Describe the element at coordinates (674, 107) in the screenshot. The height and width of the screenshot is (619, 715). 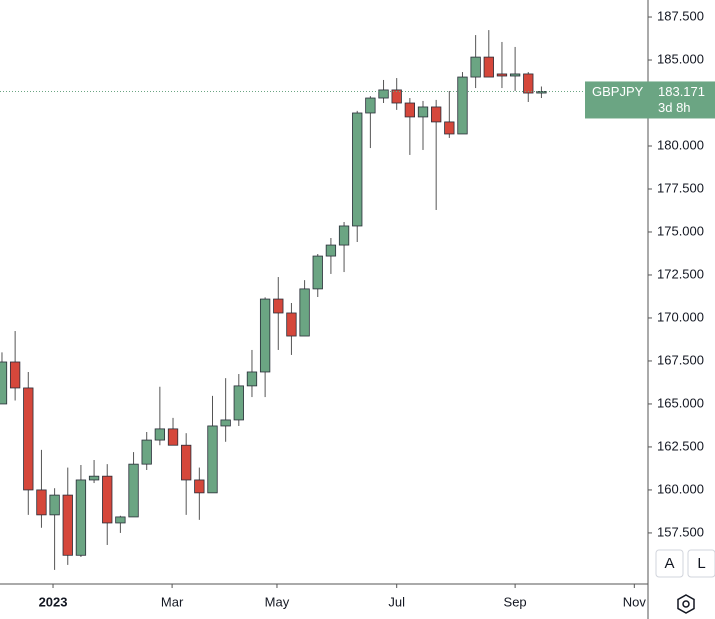
I see `countdown-label: 3d 8h` at that location.